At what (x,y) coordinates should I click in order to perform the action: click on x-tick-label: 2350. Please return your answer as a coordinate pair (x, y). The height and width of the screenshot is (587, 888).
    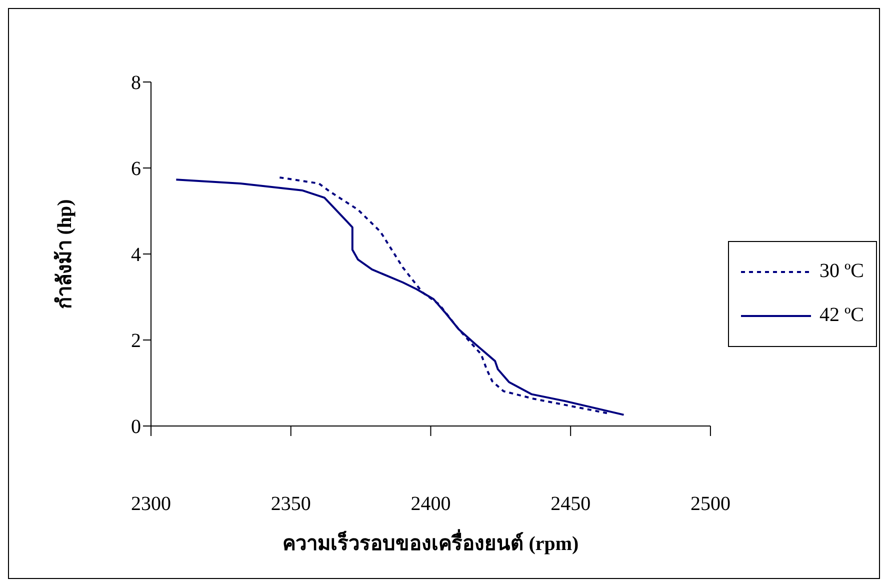
    Looking at the image, I should click on (290, 504).